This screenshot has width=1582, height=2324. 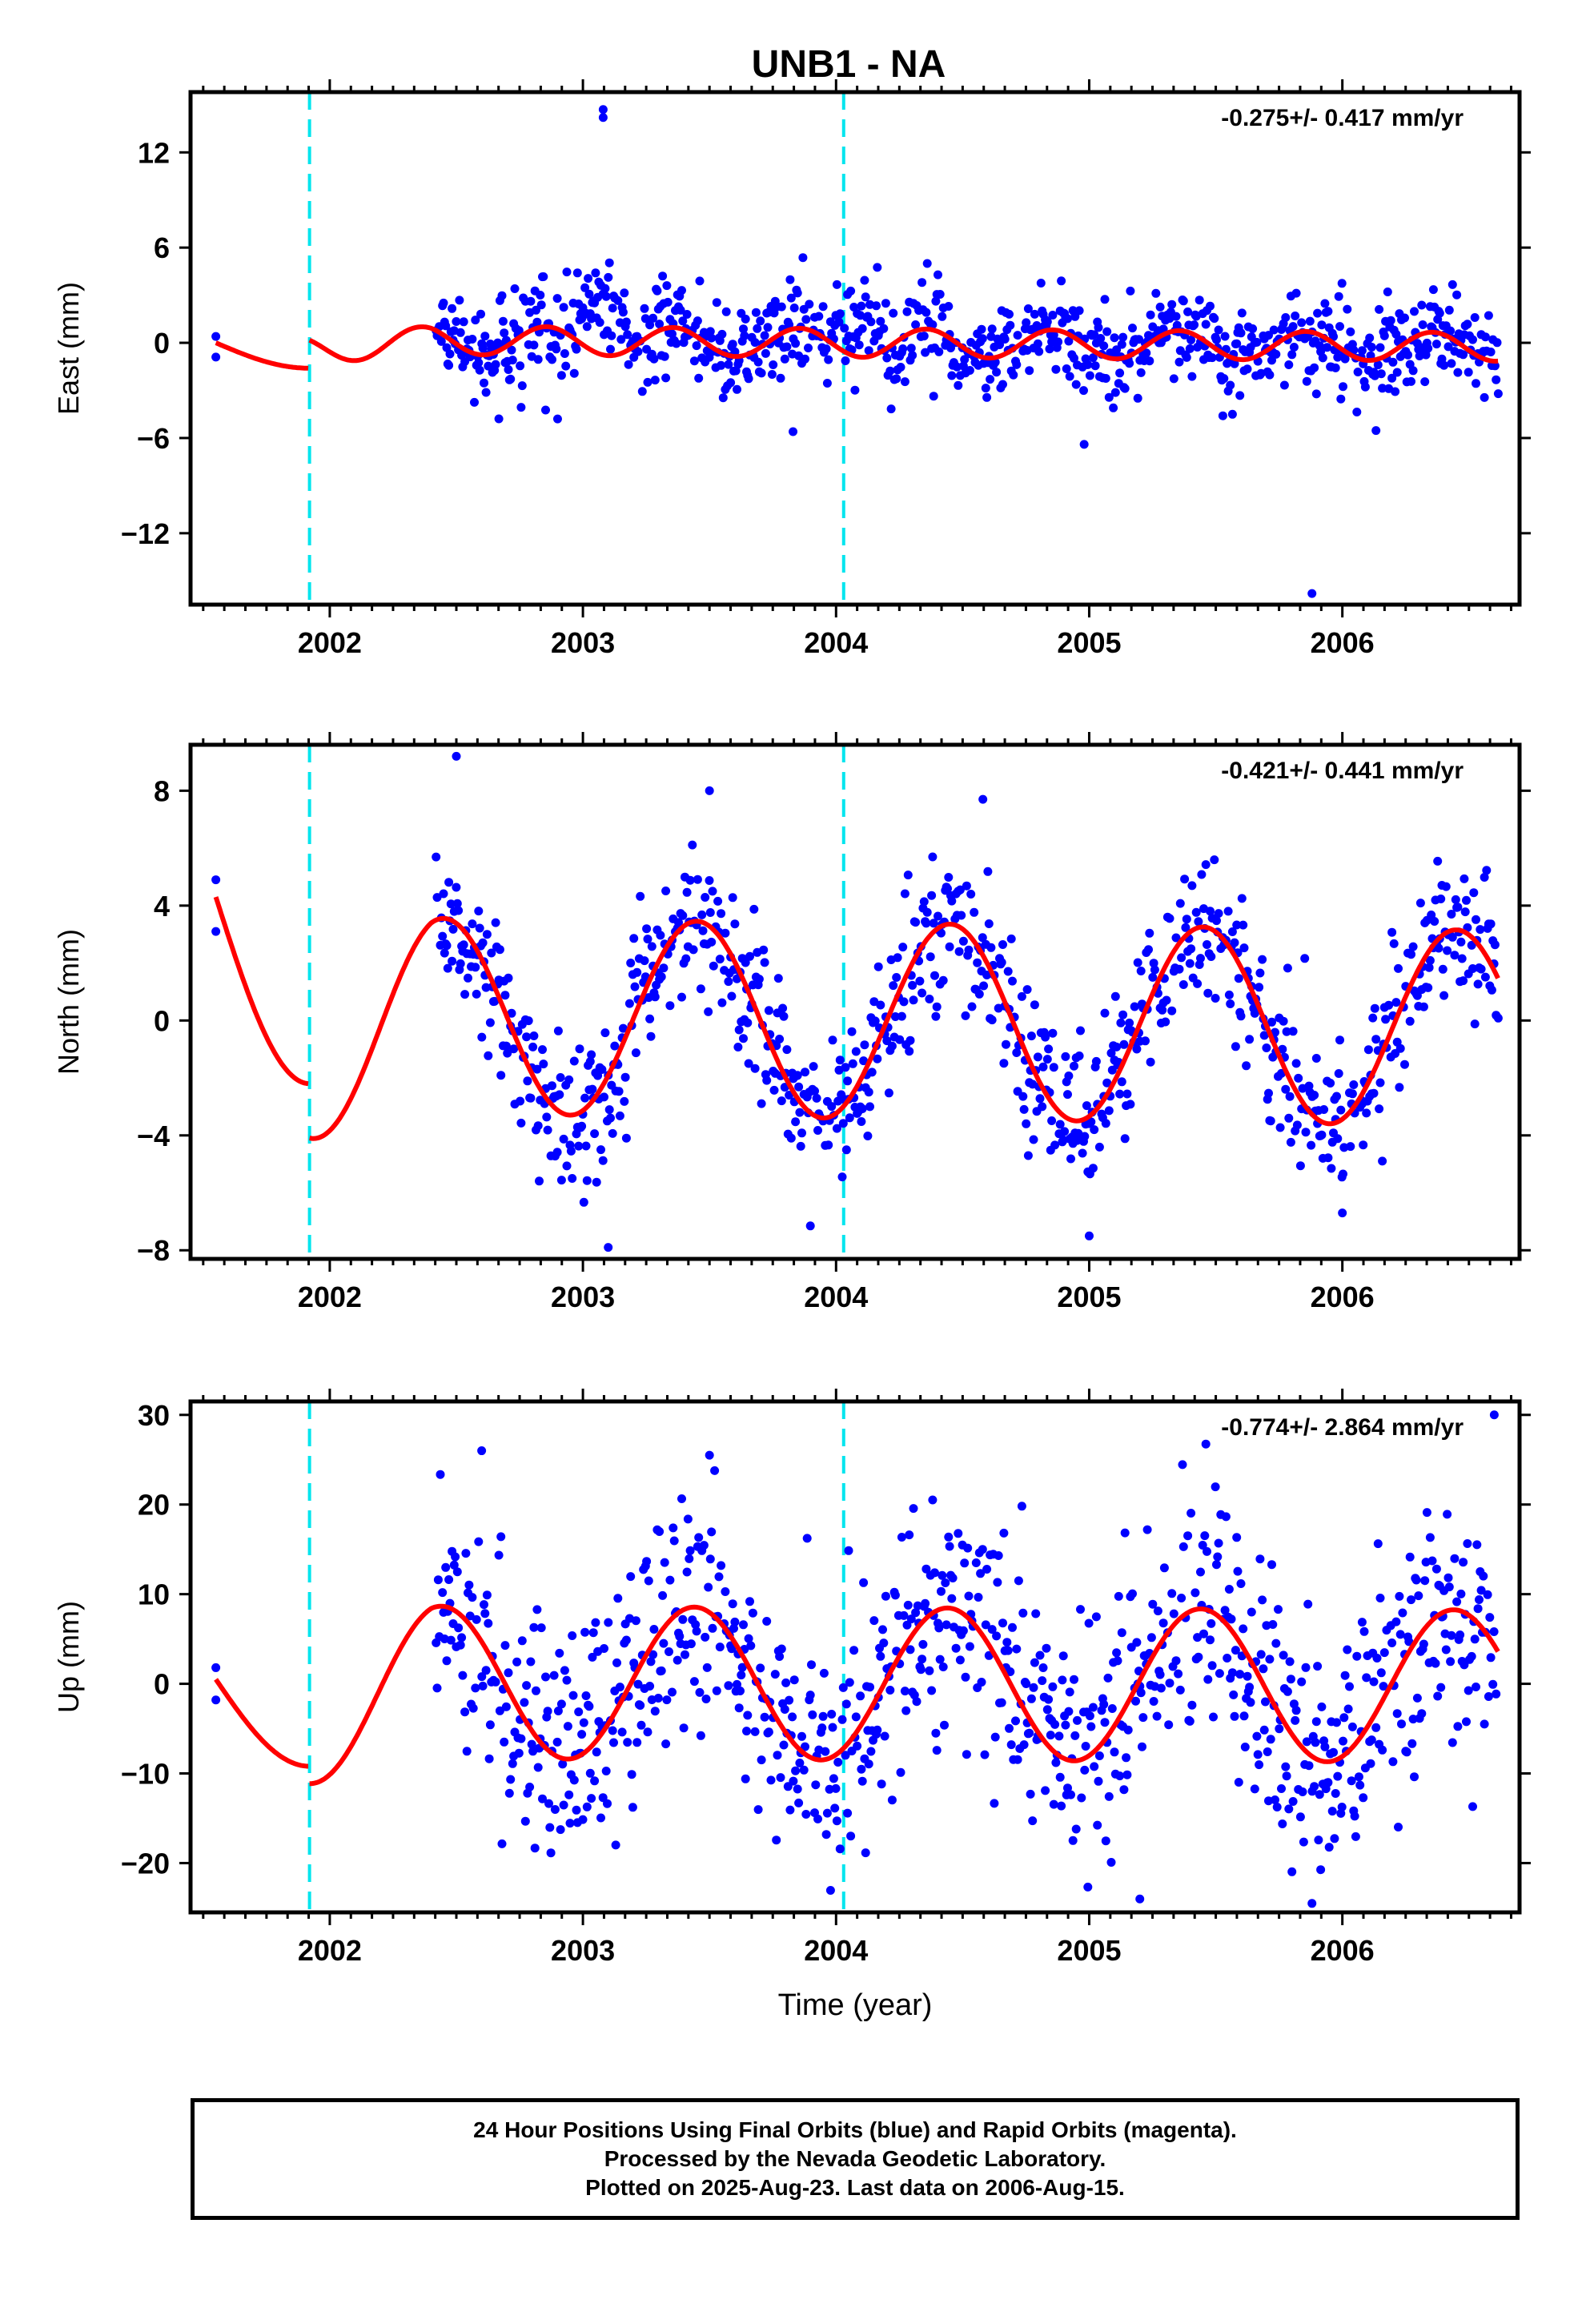 I want to click on x-tick-label: 2004, so click(x=836, y=1297).